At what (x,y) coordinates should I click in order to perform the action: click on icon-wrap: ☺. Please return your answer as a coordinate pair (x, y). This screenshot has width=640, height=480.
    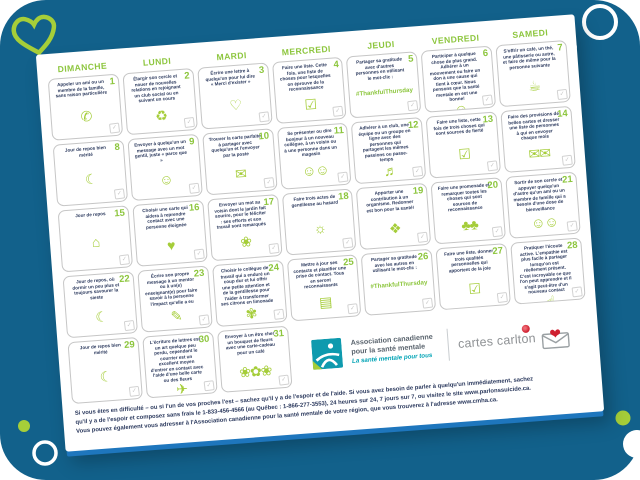
    Looking at the image, I should click on (165, 179).